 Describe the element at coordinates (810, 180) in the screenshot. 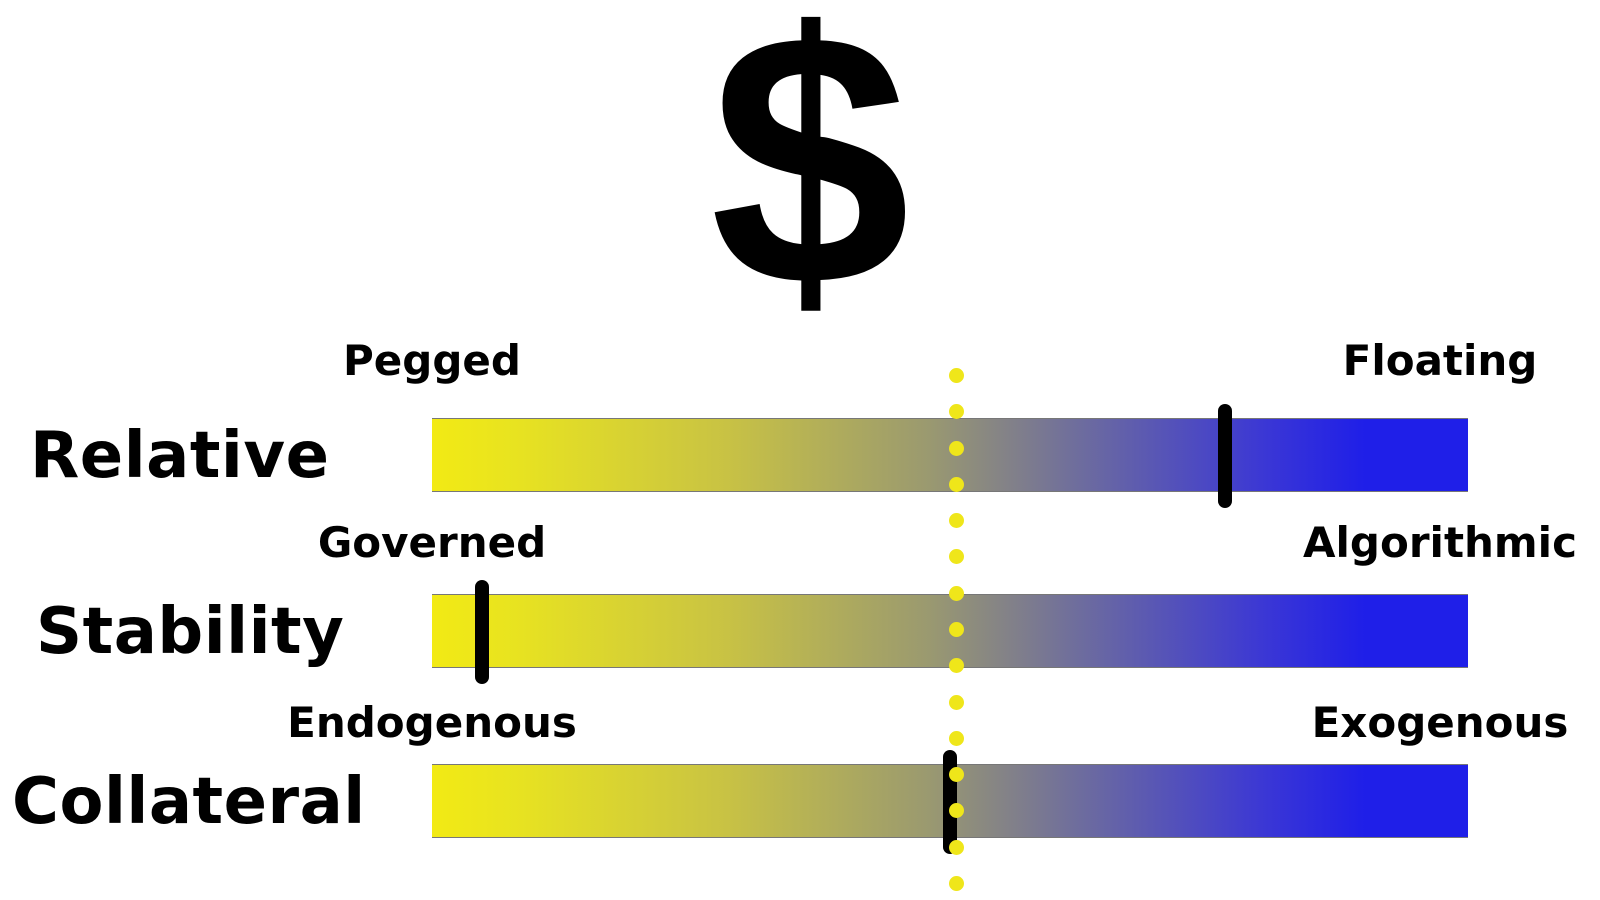

I see `dollar-sign-icon: $` at that location.